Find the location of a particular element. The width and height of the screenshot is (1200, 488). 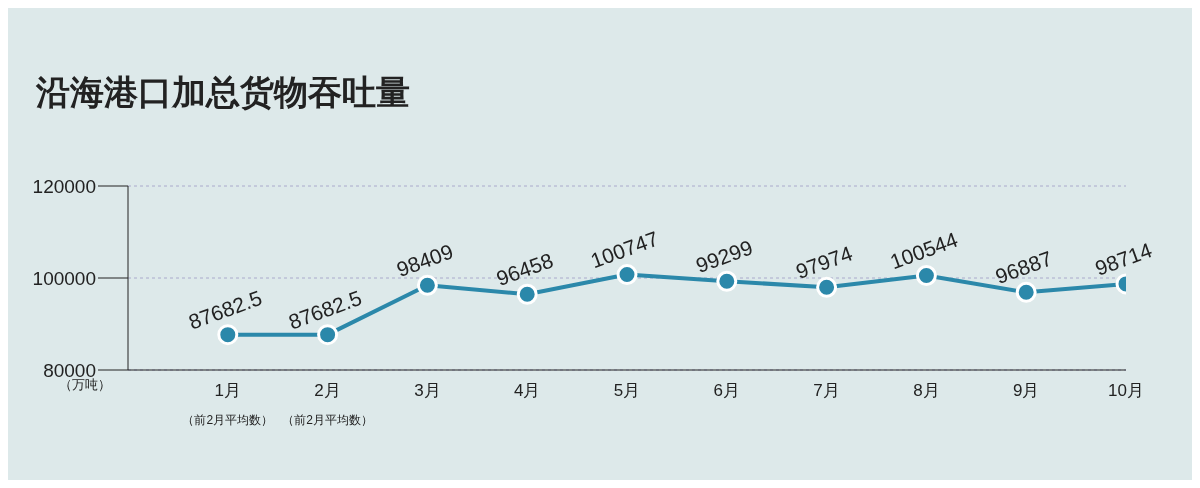

x-tick-label: 5月 is located at coordinates (627, 390).